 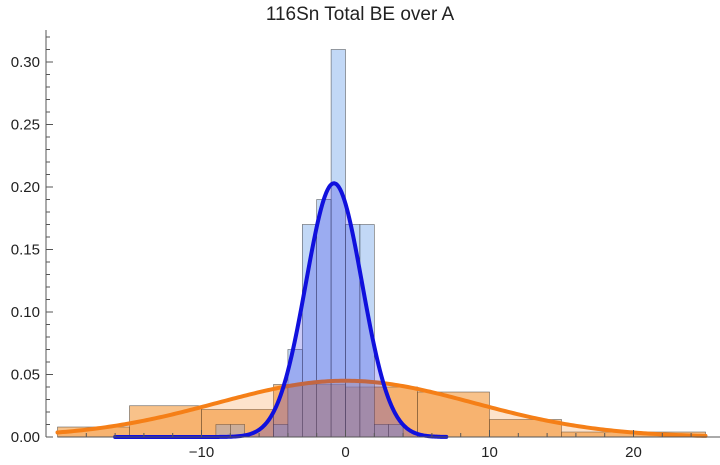 What do you see at coordinates (201, 452) in the screenshot?
I see `x-tick-label: −10` at bounding box center [201, 452].